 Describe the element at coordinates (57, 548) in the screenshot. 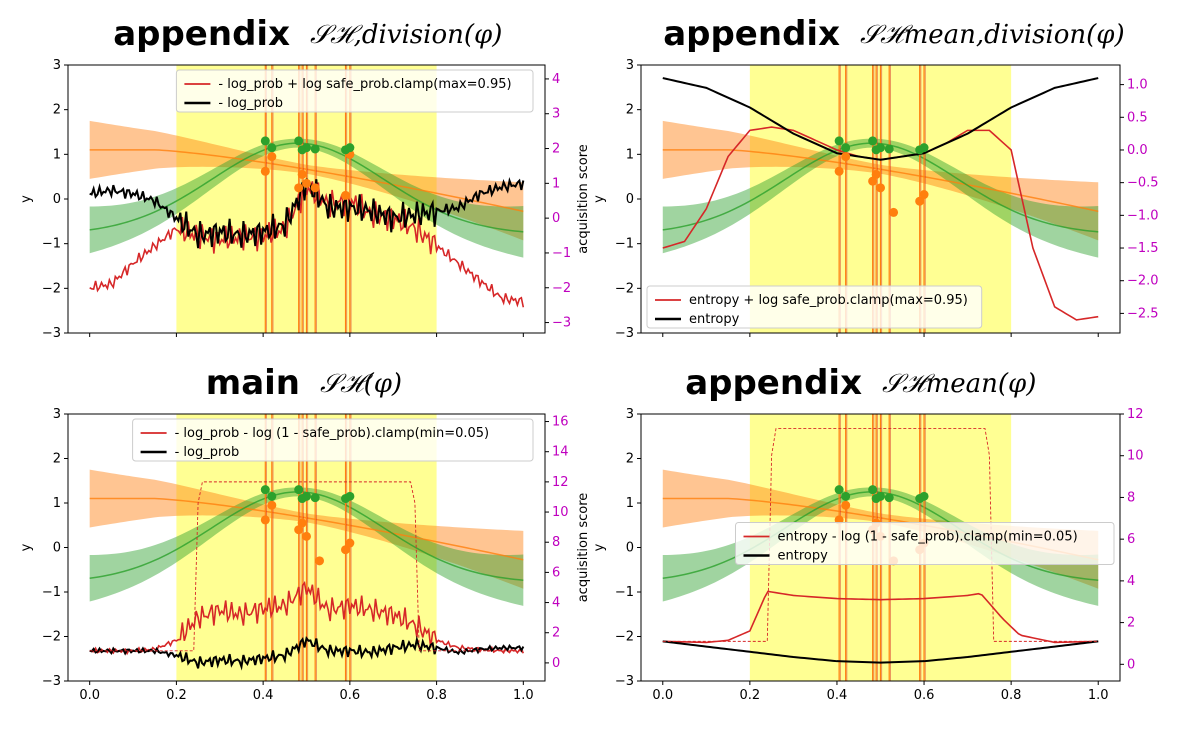

I see `y-tick-label: 0` at that location.